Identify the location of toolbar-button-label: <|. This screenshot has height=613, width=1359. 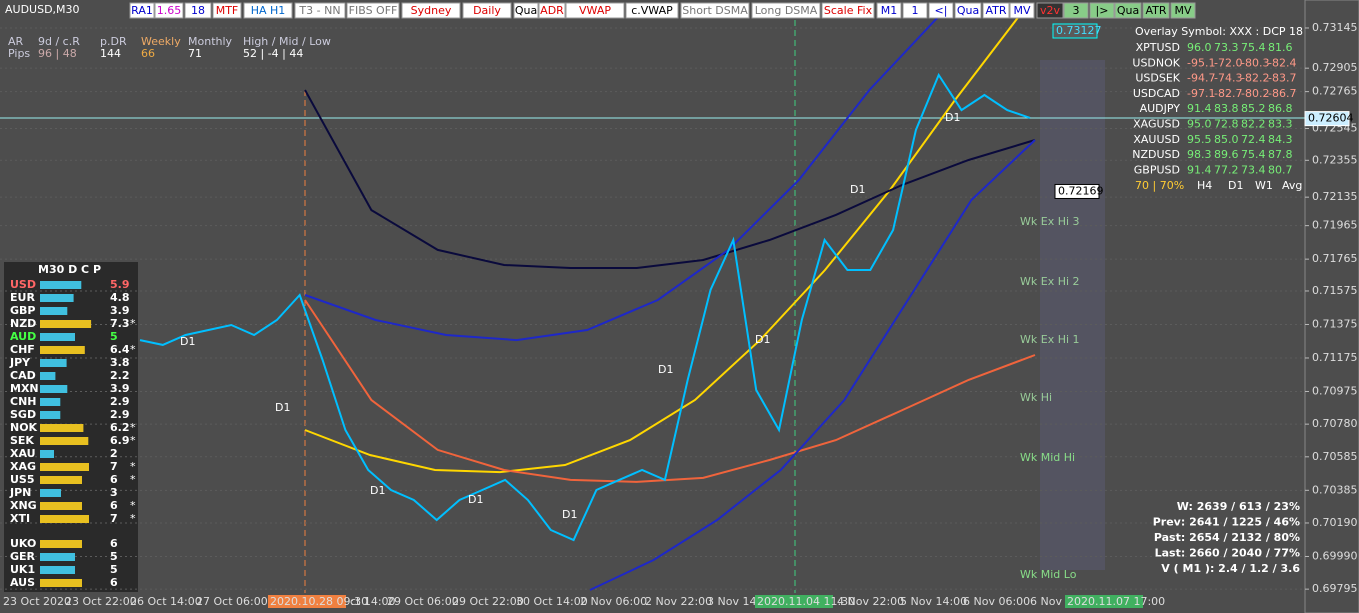
(941, 10).